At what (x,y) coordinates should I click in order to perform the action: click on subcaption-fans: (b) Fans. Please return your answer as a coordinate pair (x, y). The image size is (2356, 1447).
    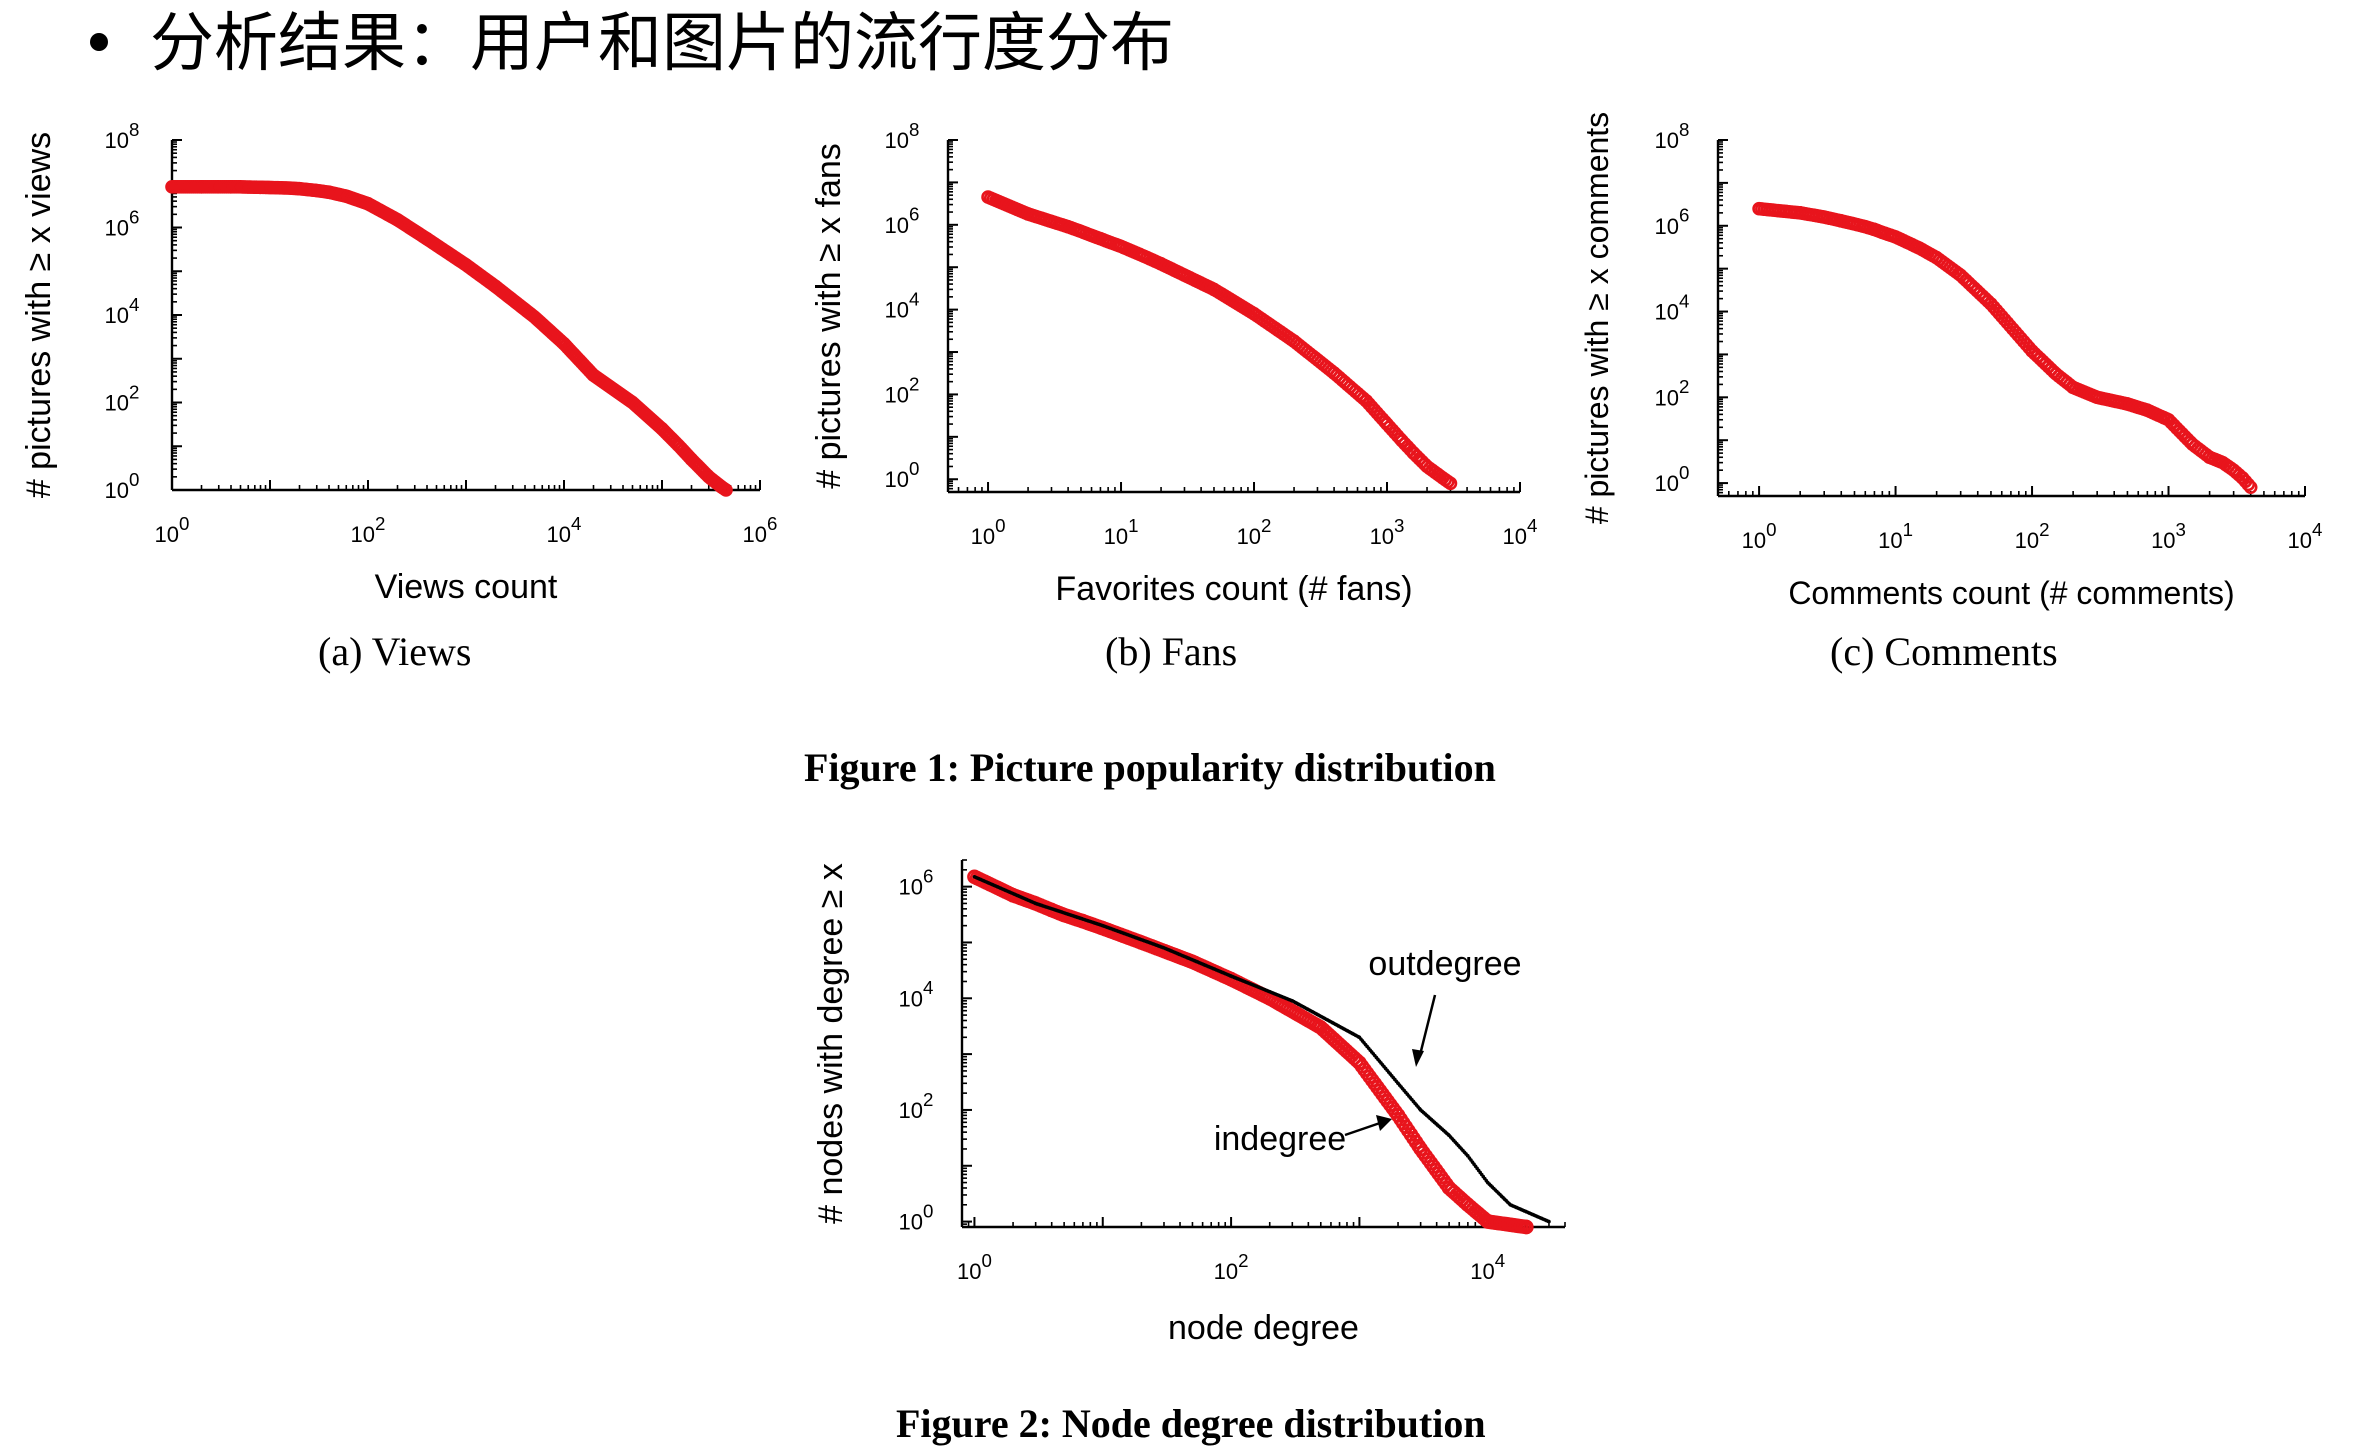
    Looking at the image, I should click on (1171, 651).